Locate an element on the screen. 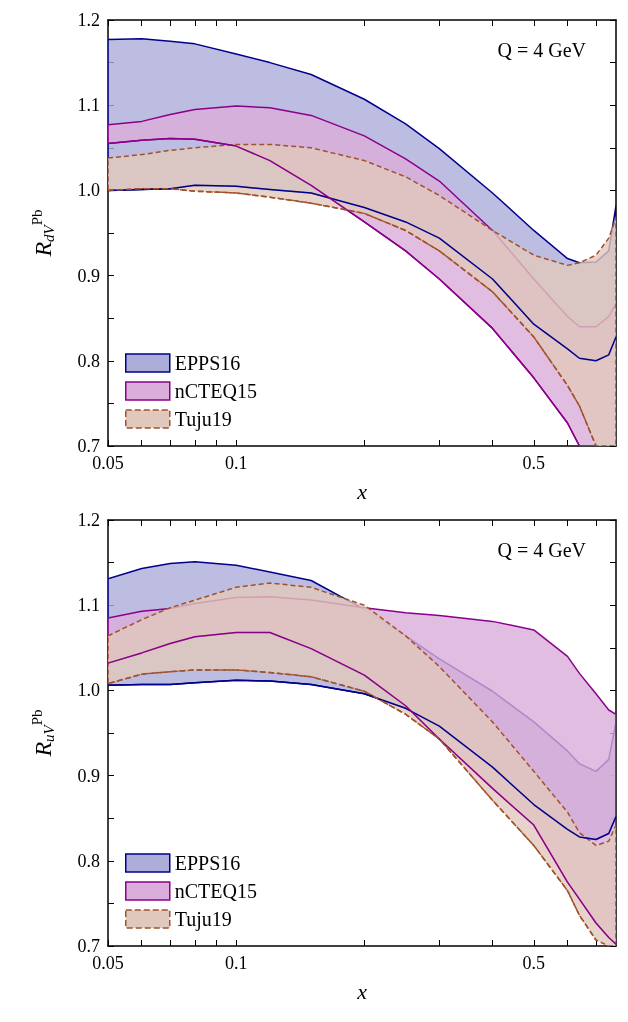 The image size is (628, 1022). y-axis-title: RuVPb is located at coordinates (42, 733).